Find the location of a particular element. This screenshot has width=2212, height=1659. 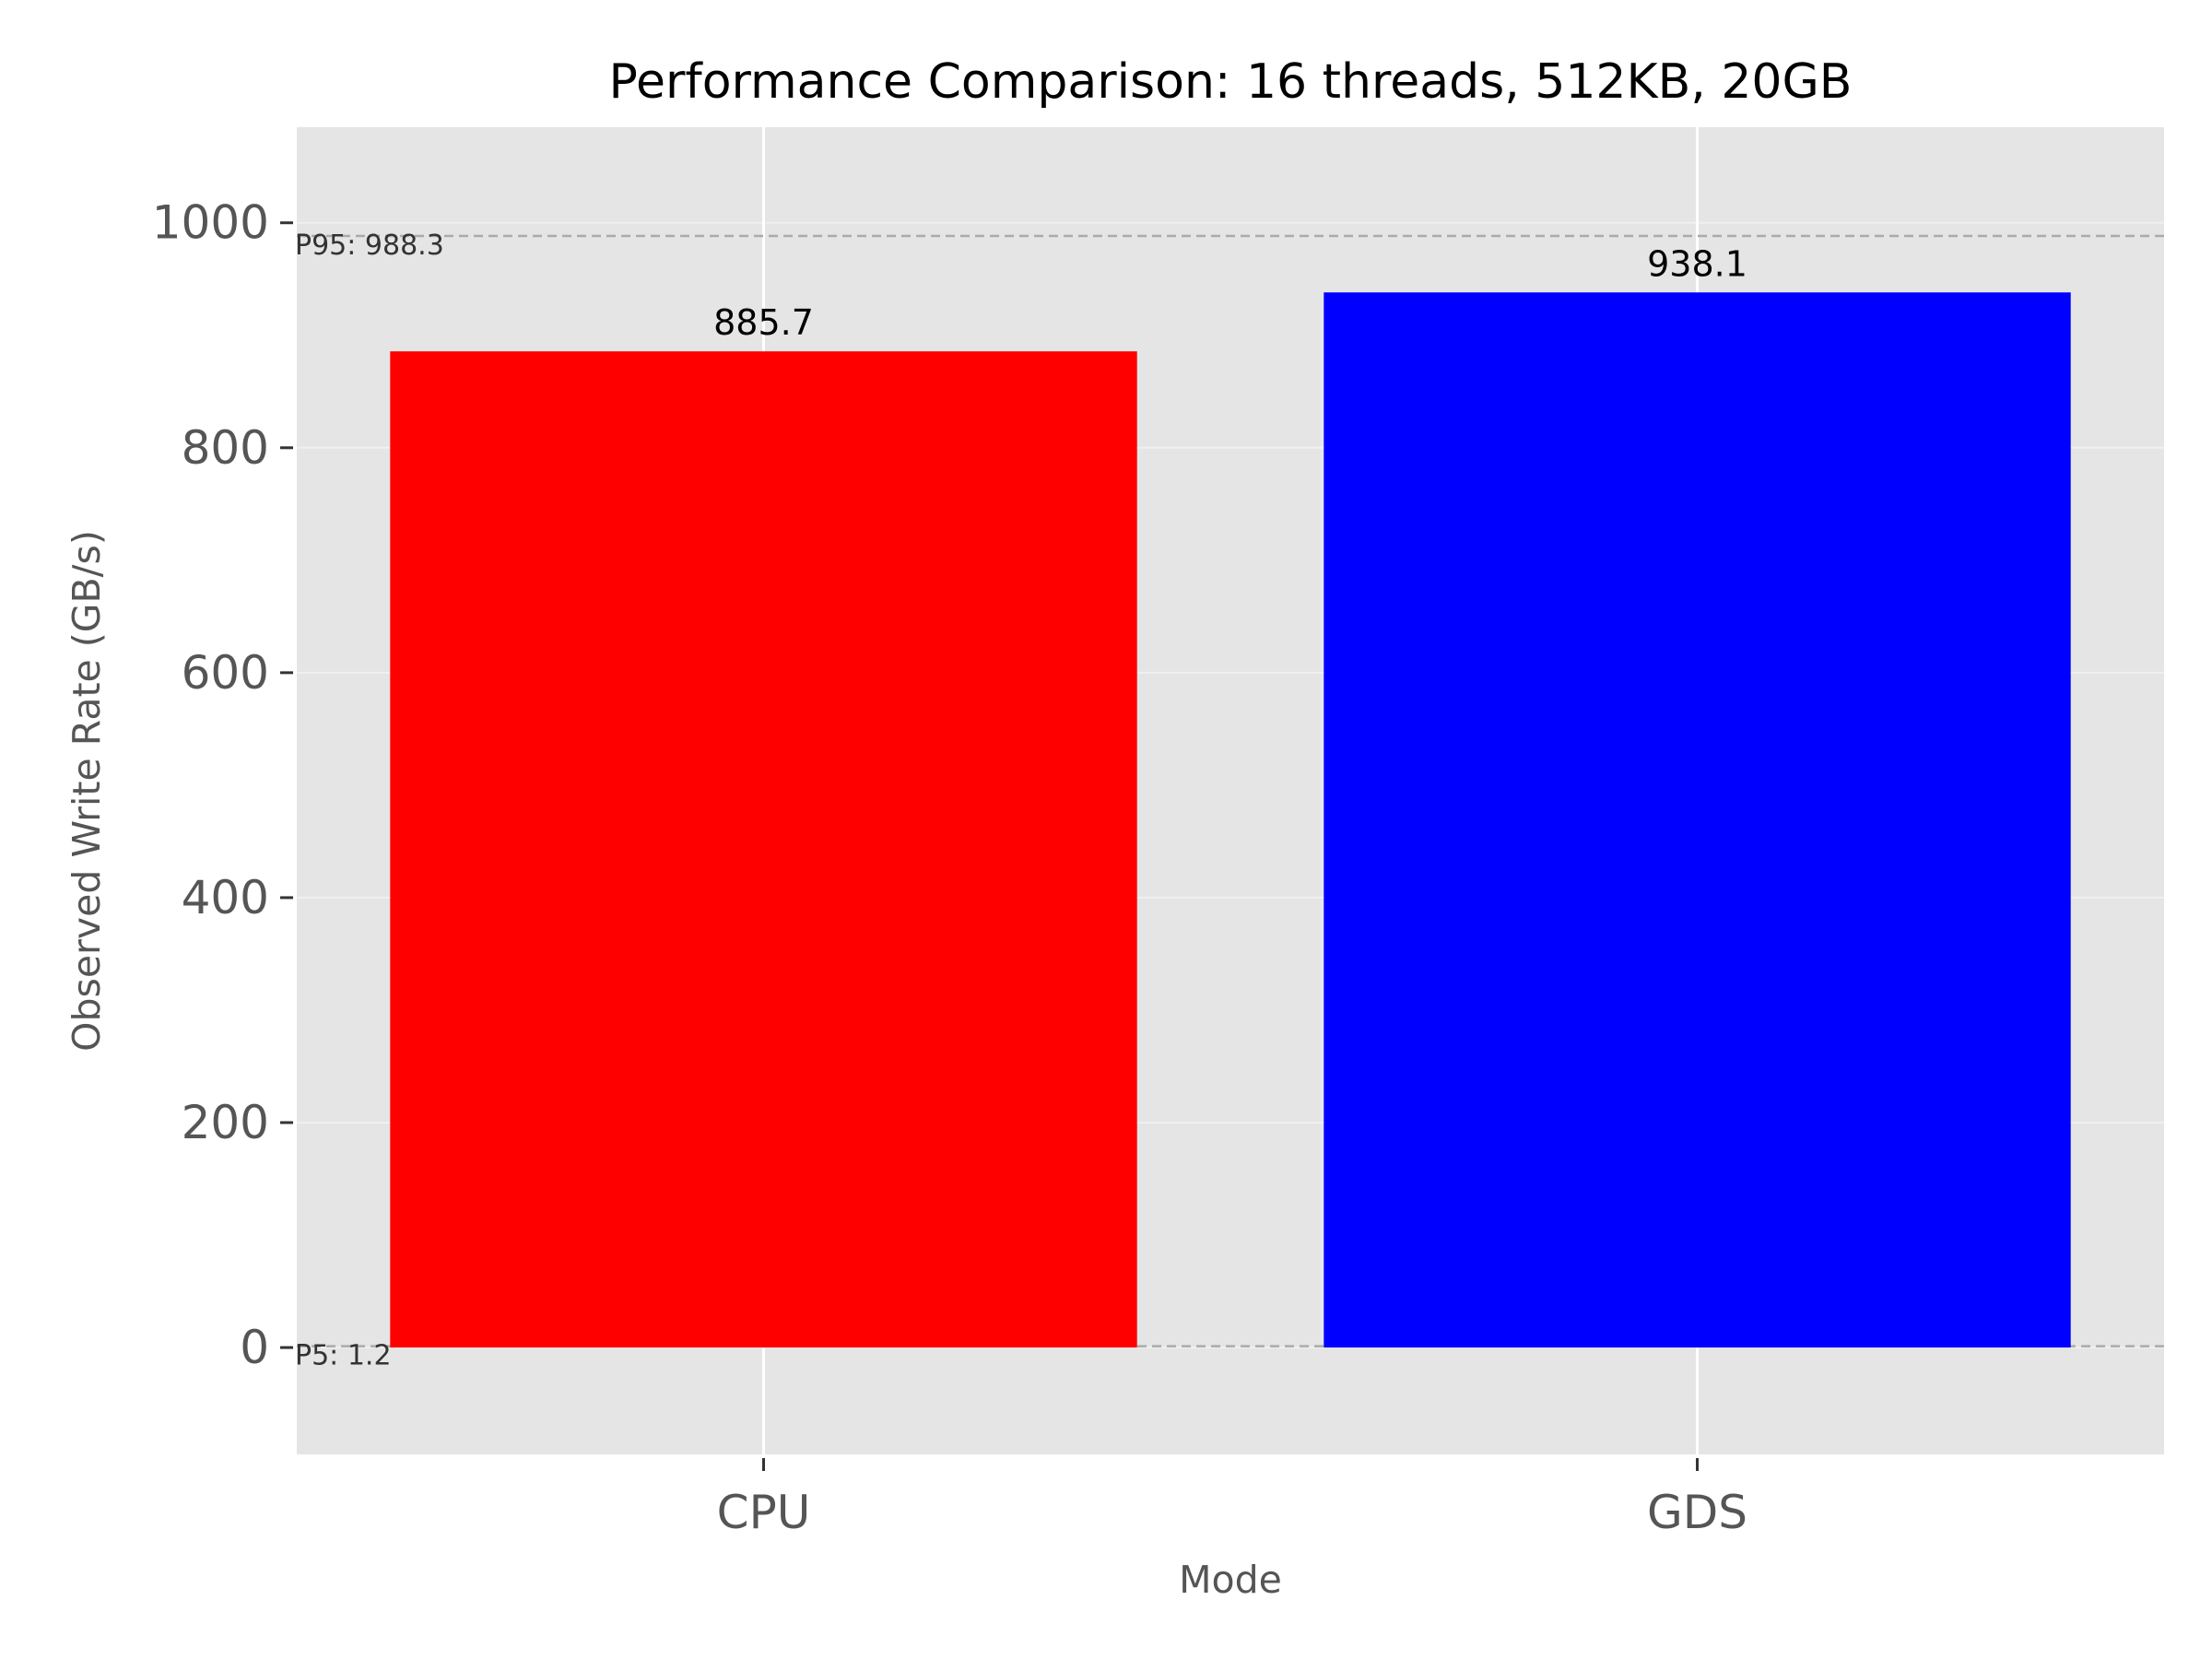

y-tick-label: 1000 is located at coordinates (210, 223).